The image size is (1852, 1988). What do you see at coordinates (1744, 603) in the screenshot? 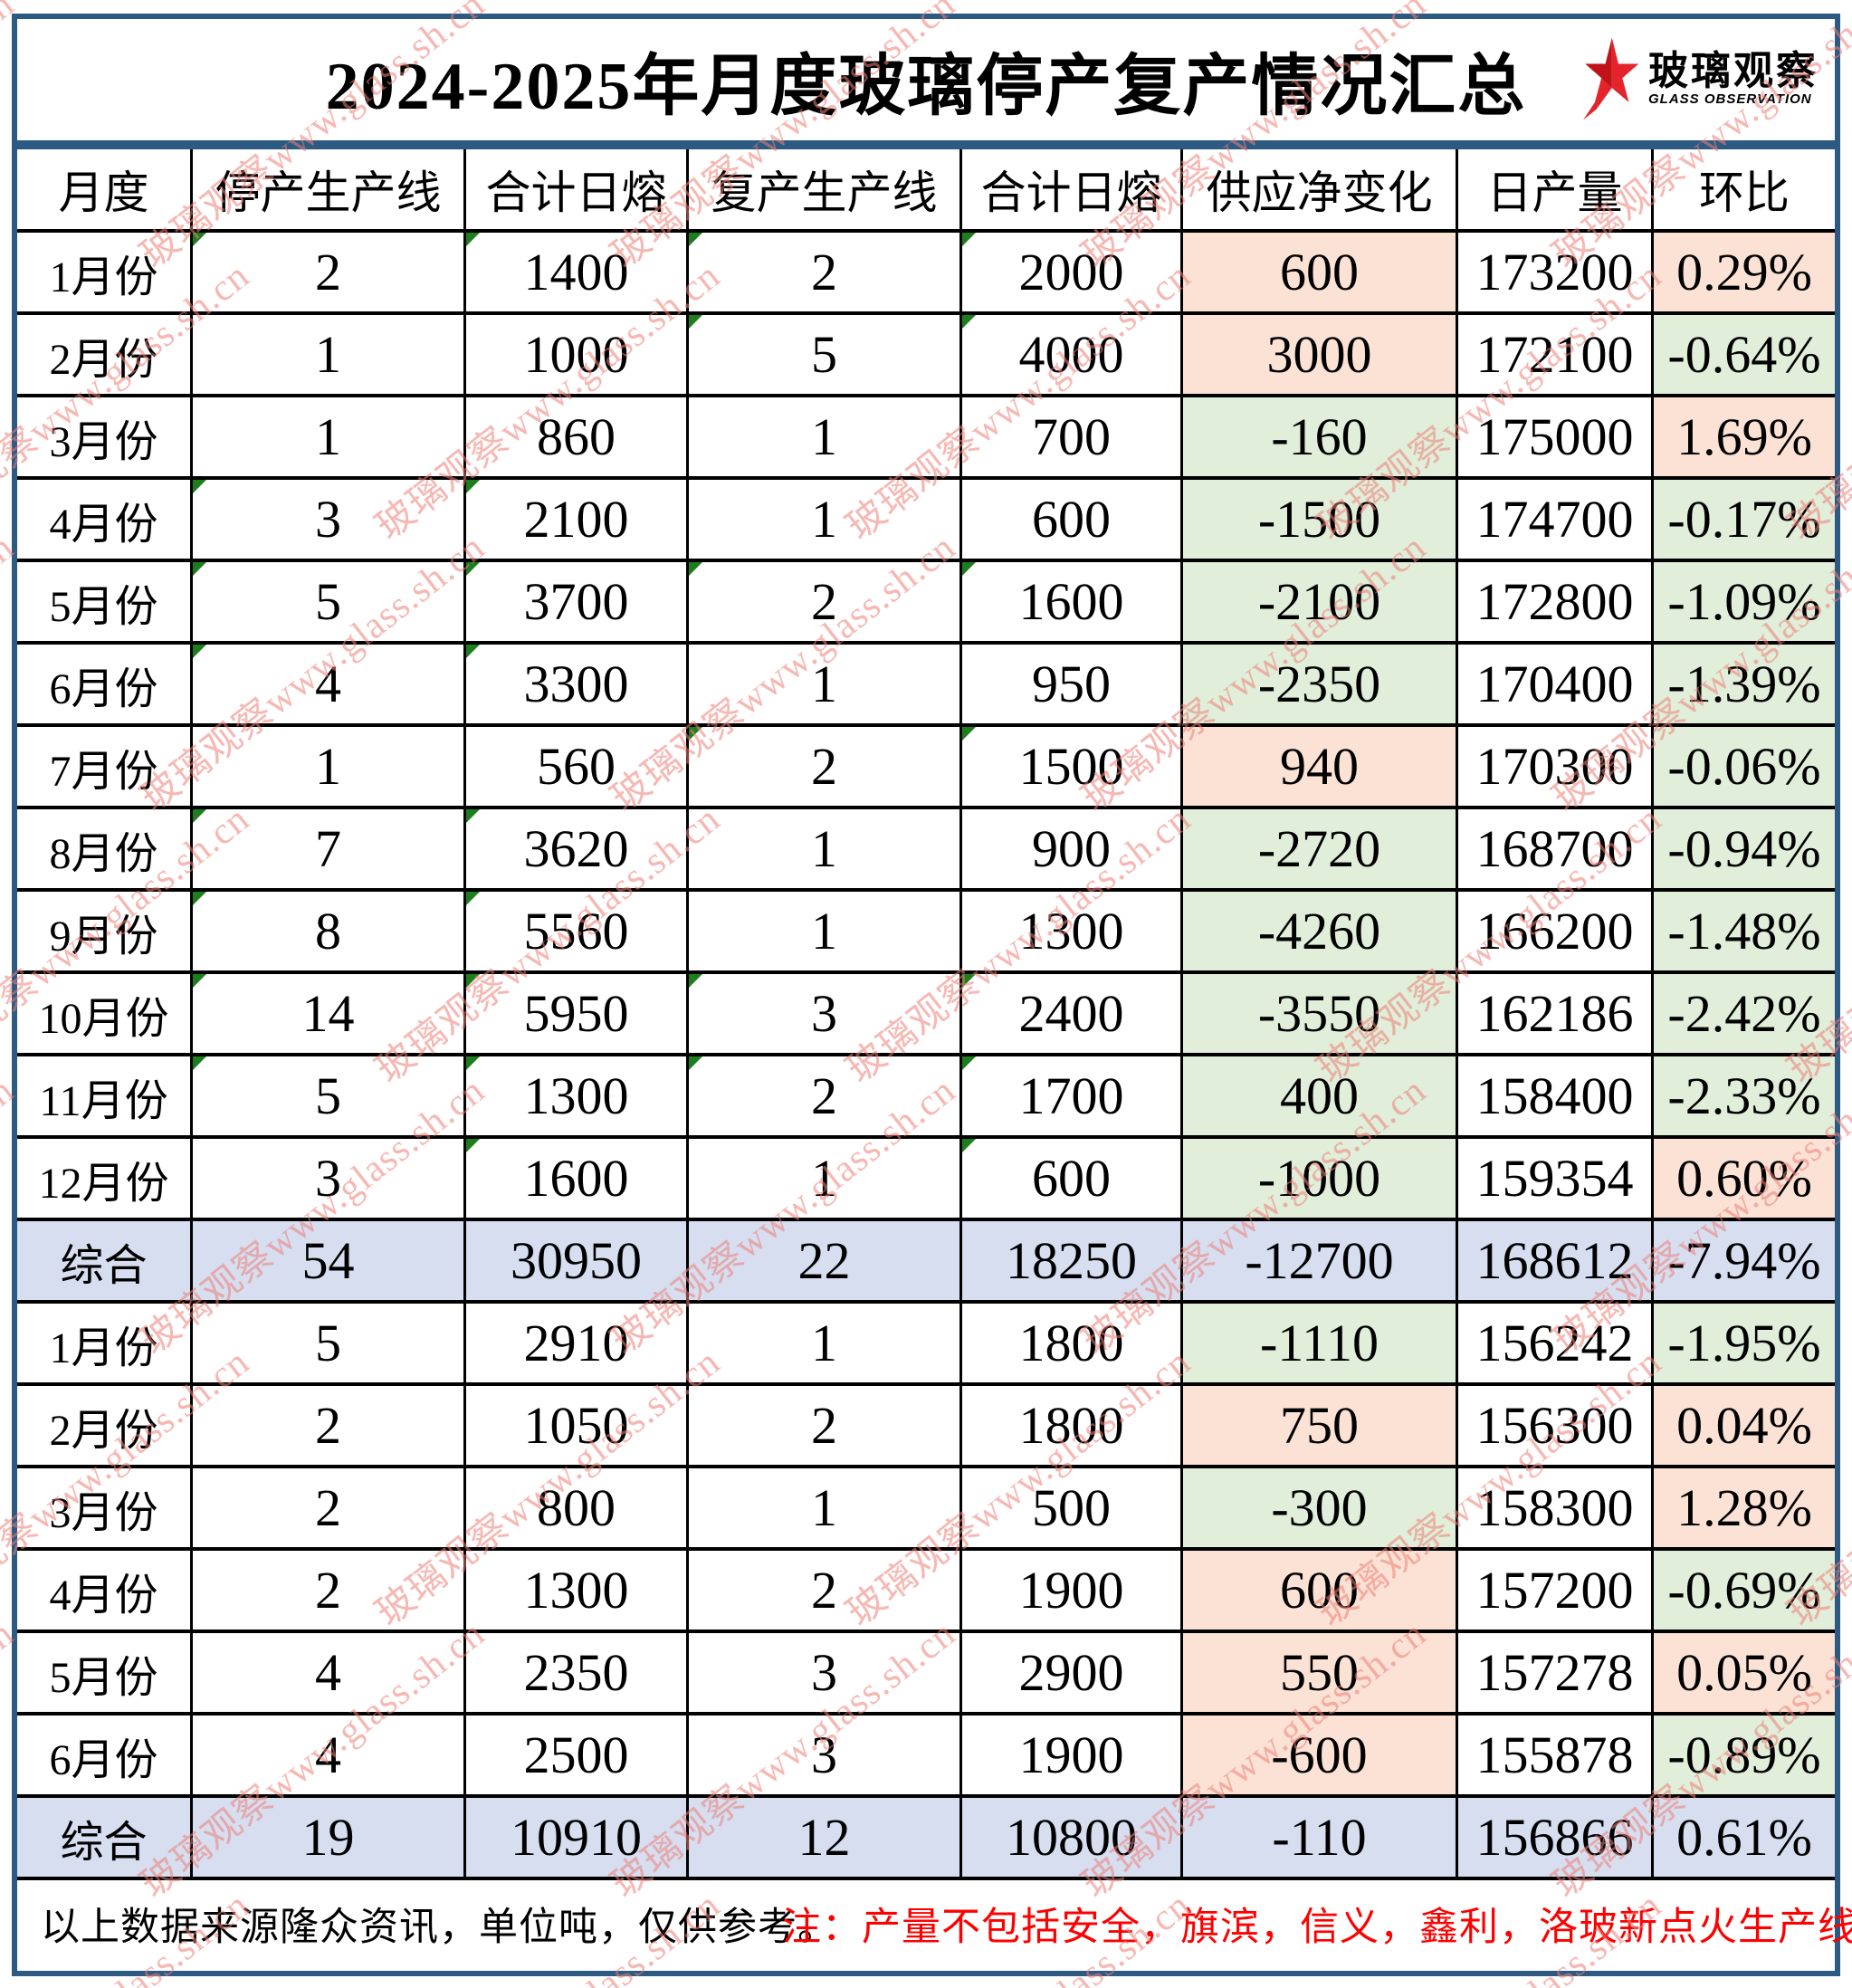
I see `table-cell: -1.09%` at bounding box center [1744, 603].